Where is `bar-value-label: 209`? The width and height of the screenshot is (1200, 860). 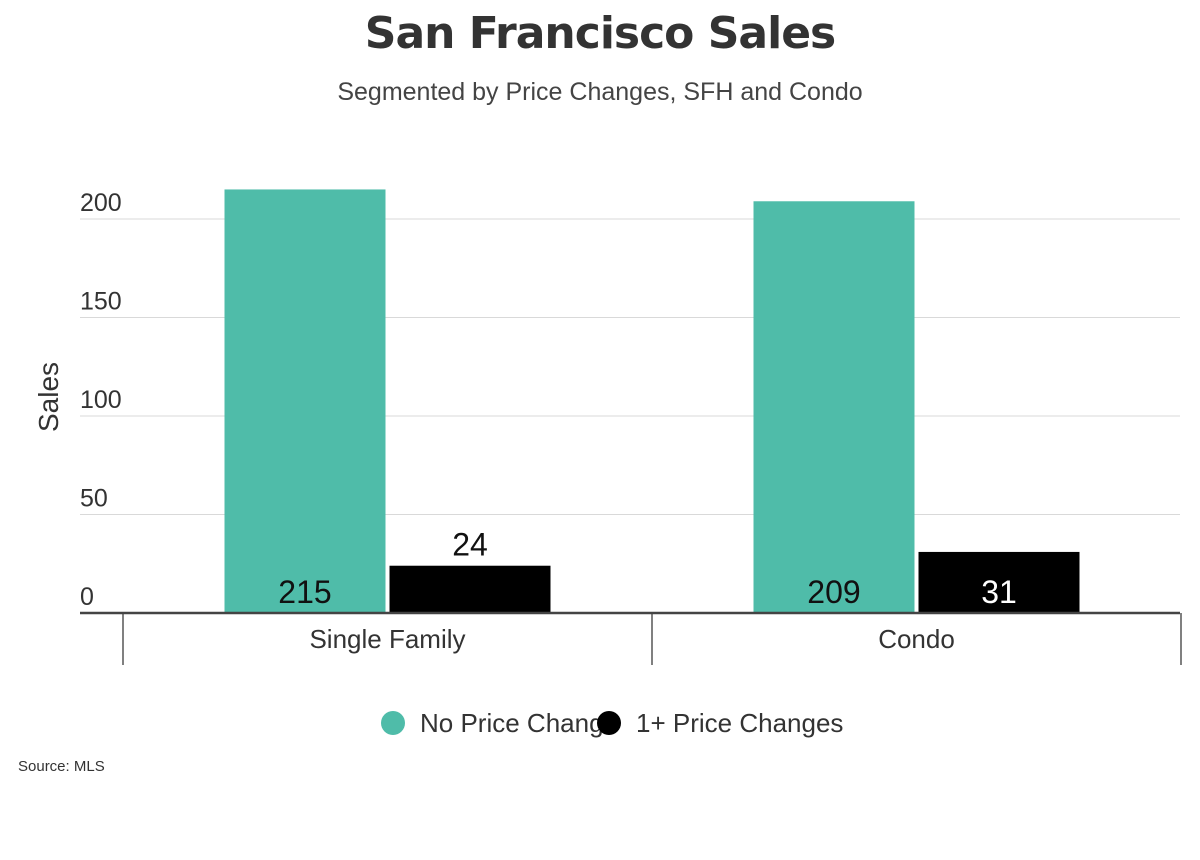
bar-value-label: 209 is located at coordinates (833, 592).